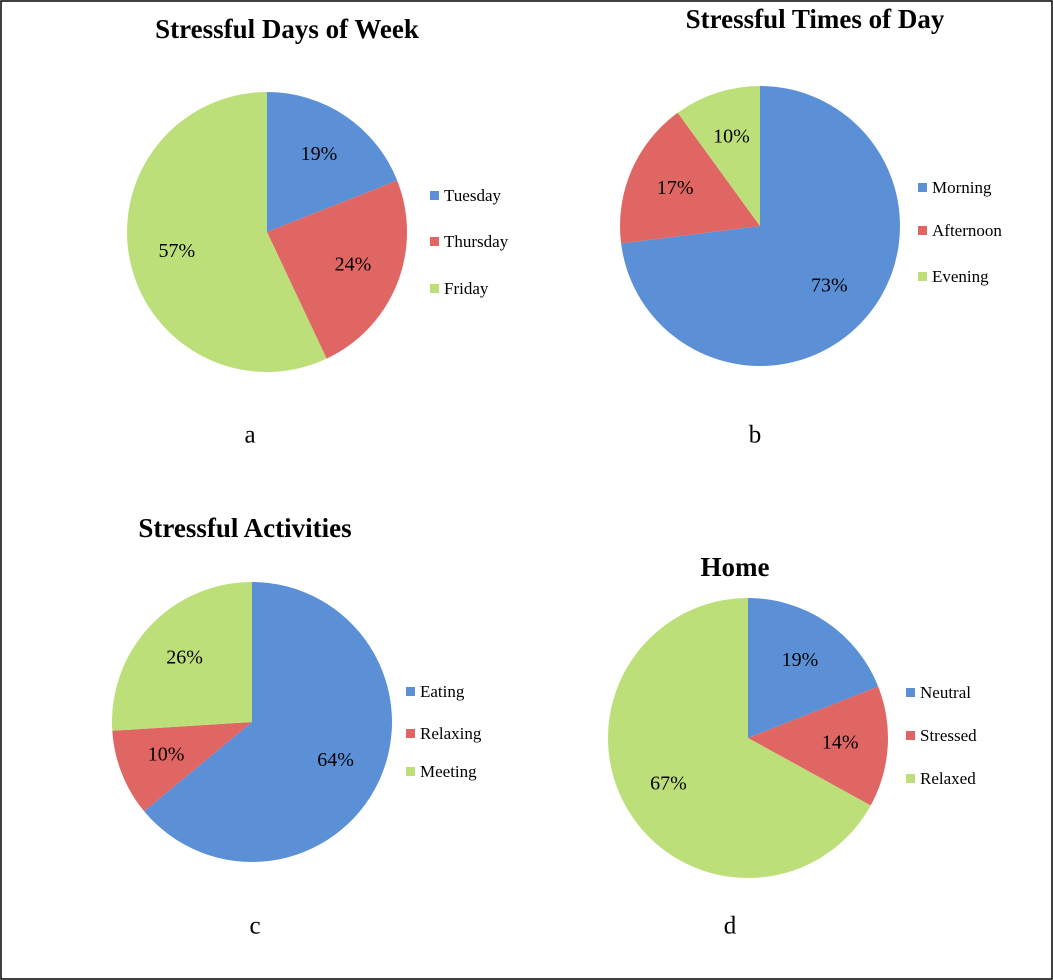 Image resolution: width=1053 pixels, height=980 pixels. Describe the element at coordinates (254, 926) in the screenshot. I see `caption: c` at that location.